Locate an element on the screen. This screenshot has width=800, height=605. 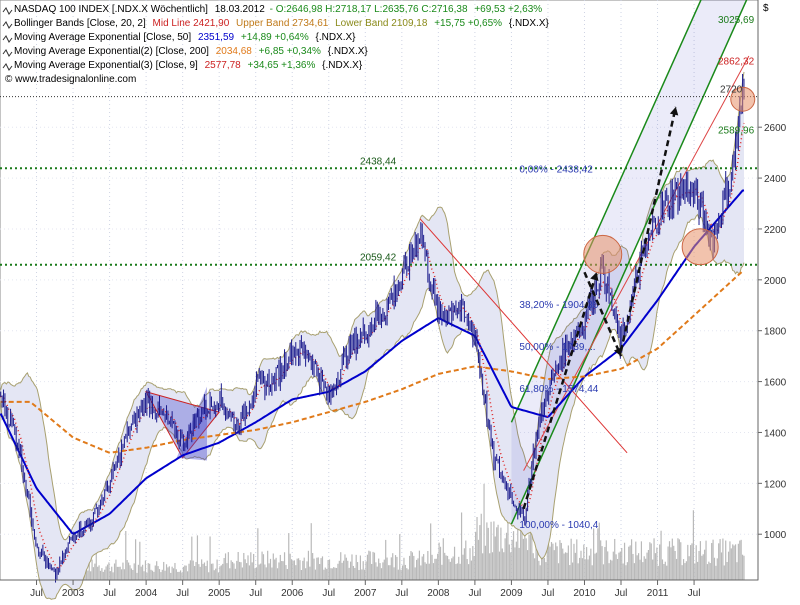
x-tick-label: 2005 is located at coordinates (219, 593).